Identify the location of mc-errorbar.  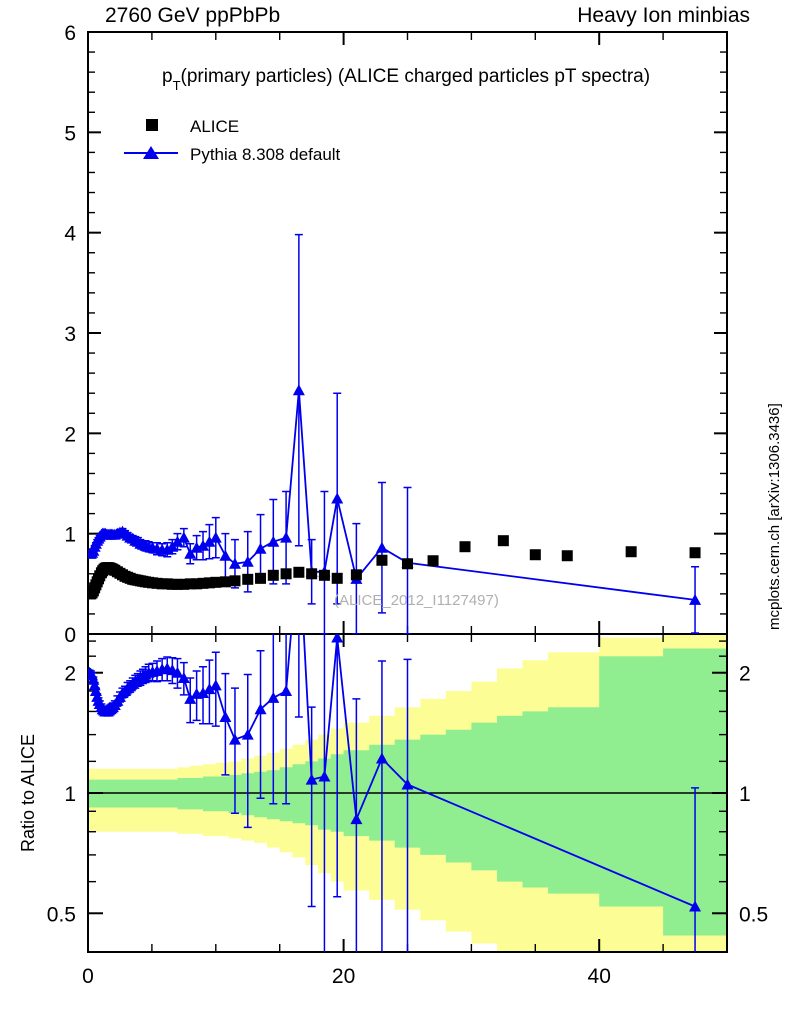
(324, 562).